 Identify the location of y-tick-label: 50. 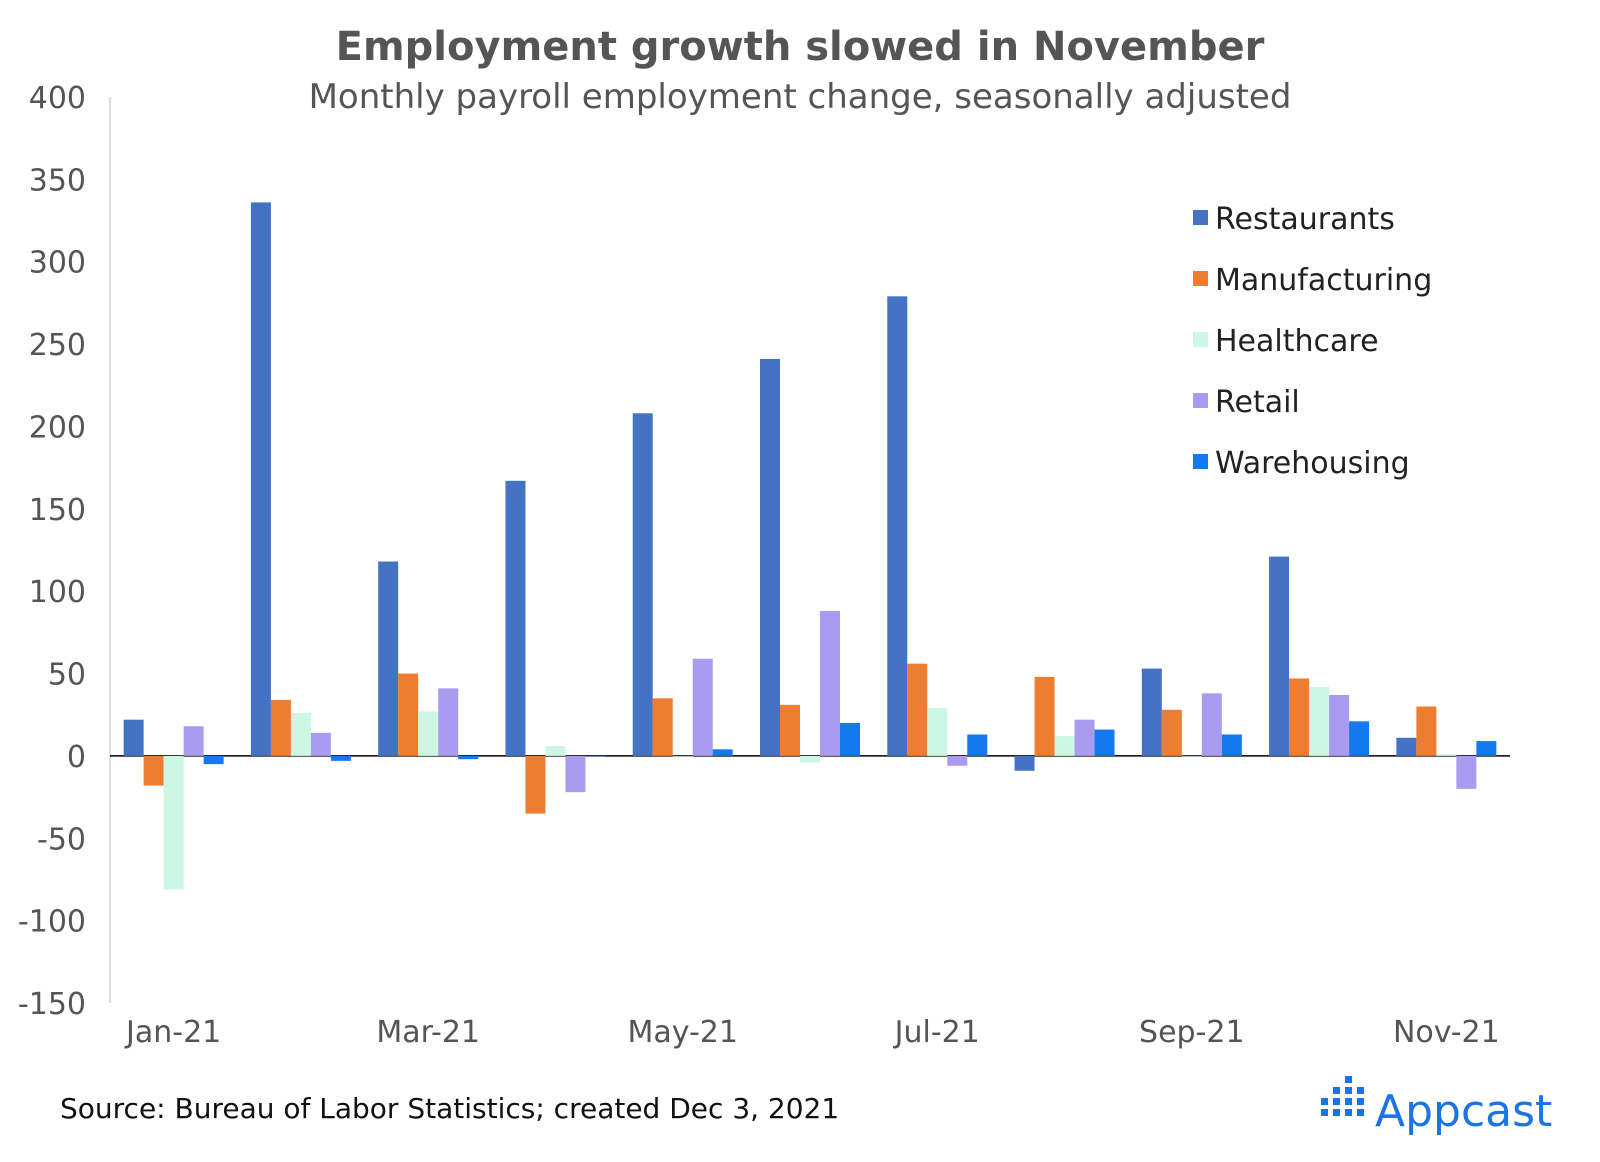
(67, 675).